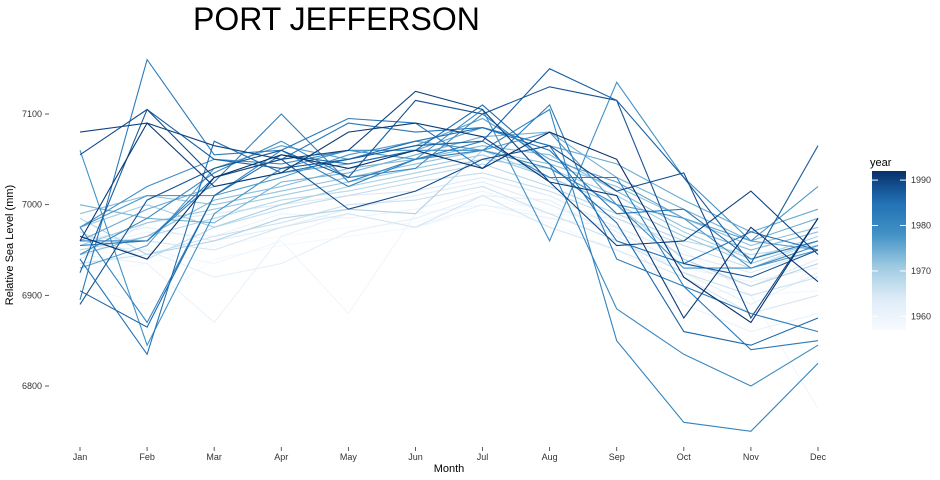 This screenshot has height=480, width=940. I want to click on x-tick-label: Oct, so click(684, 457).